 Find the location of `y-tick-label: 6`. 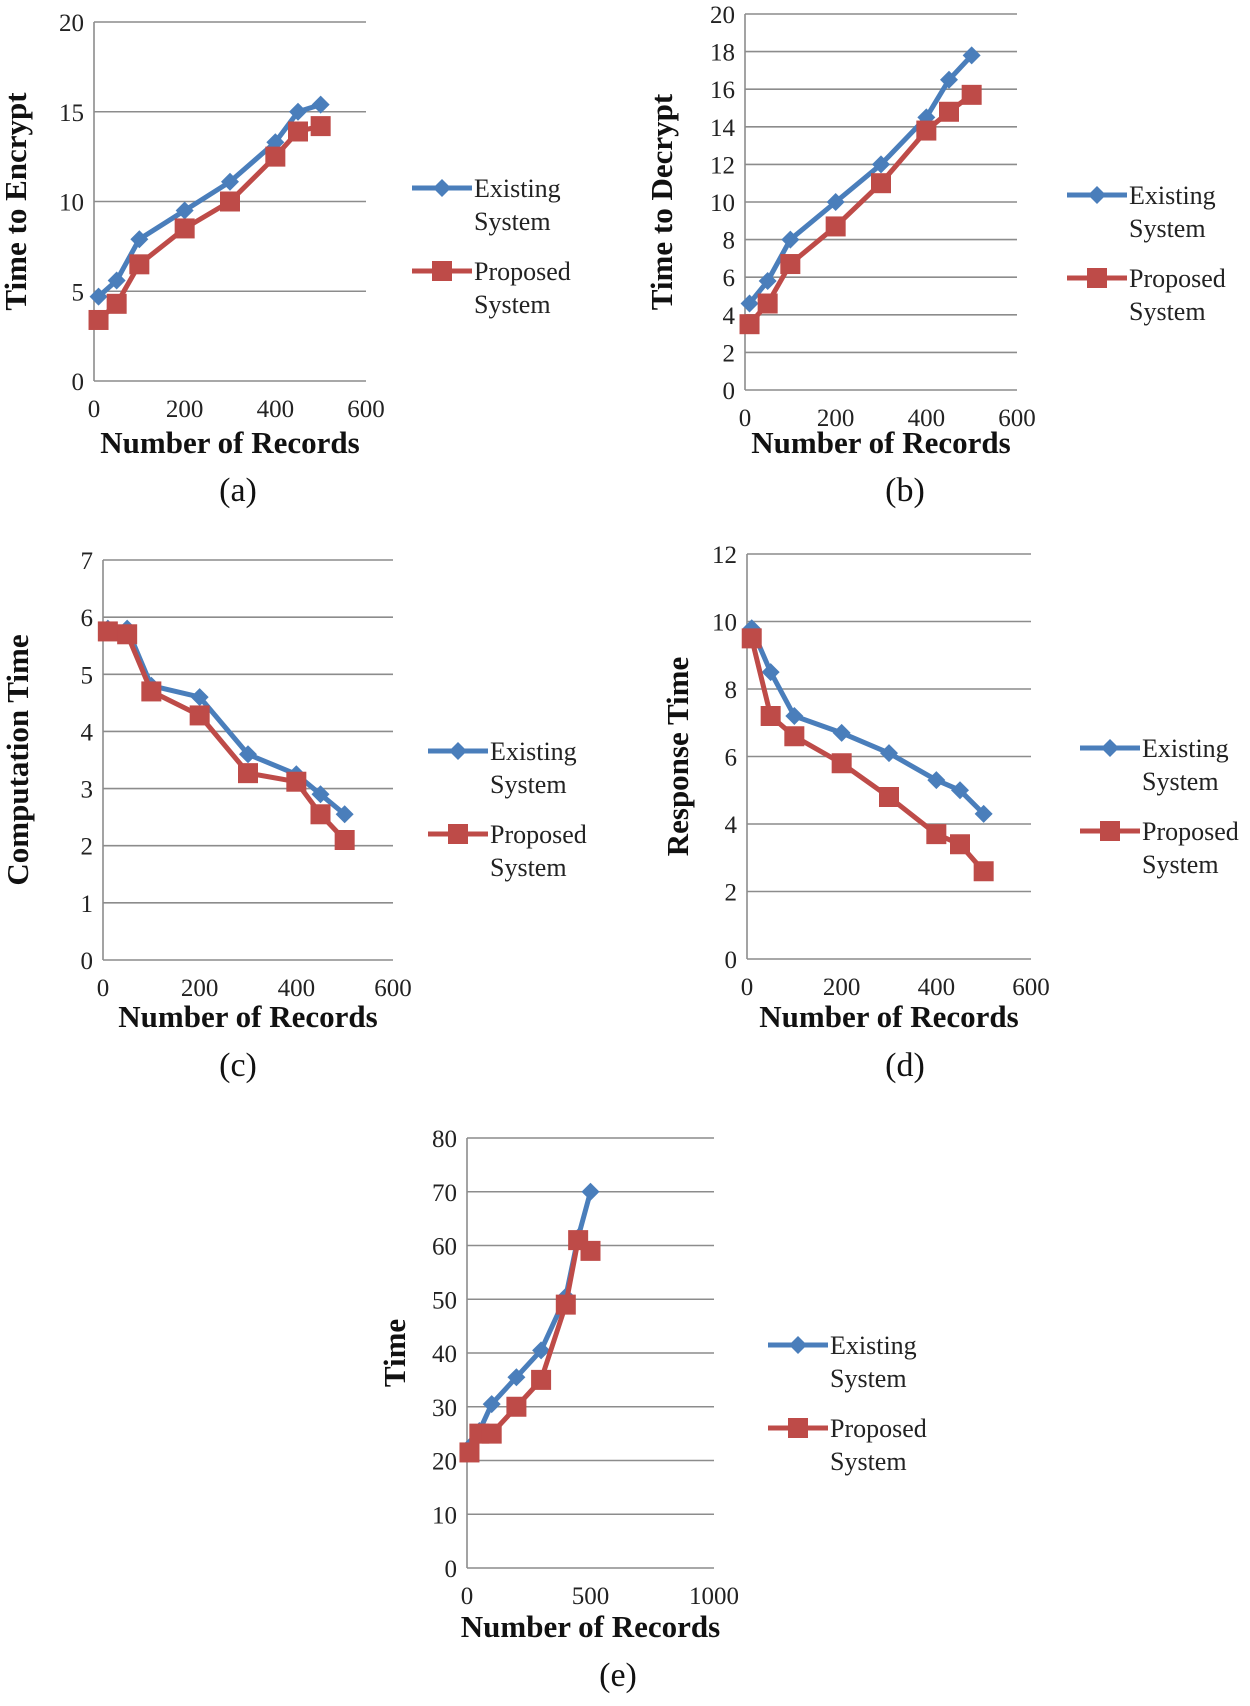

y-tick-label: 6 is located at coordinates (731, 758).